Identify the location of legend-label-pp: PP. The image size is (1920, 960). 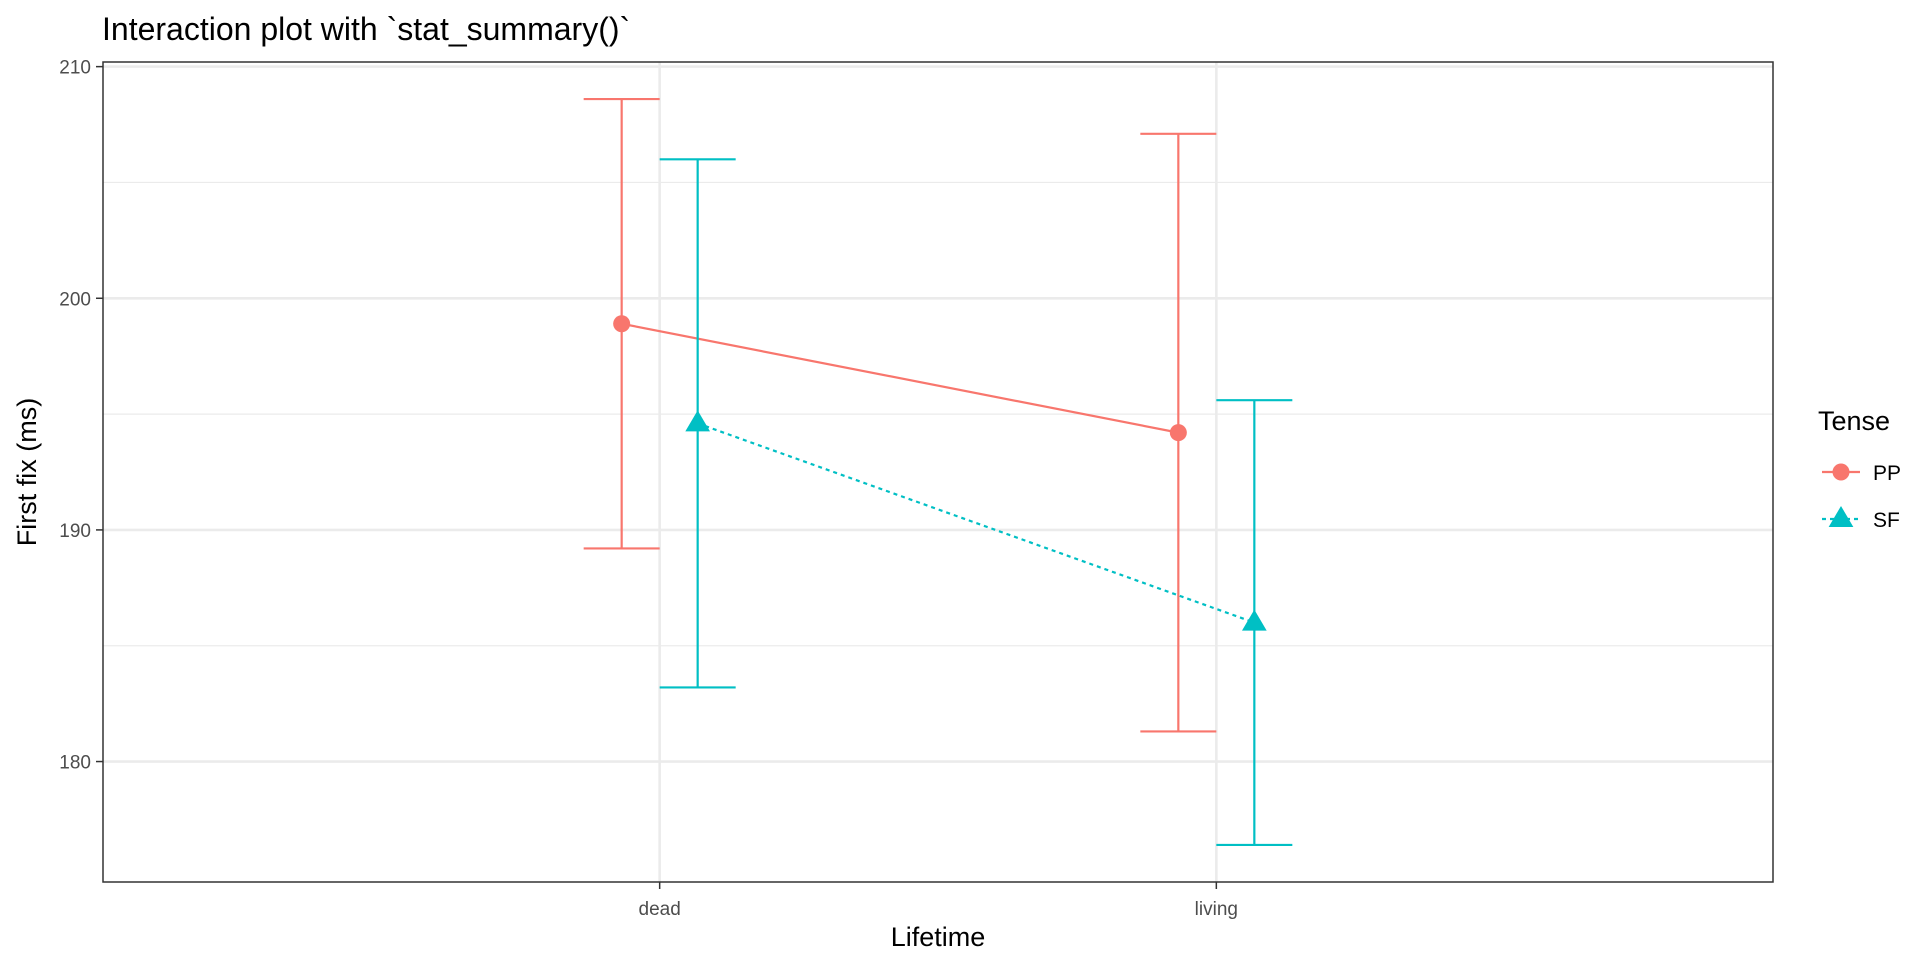
(1887, 473).